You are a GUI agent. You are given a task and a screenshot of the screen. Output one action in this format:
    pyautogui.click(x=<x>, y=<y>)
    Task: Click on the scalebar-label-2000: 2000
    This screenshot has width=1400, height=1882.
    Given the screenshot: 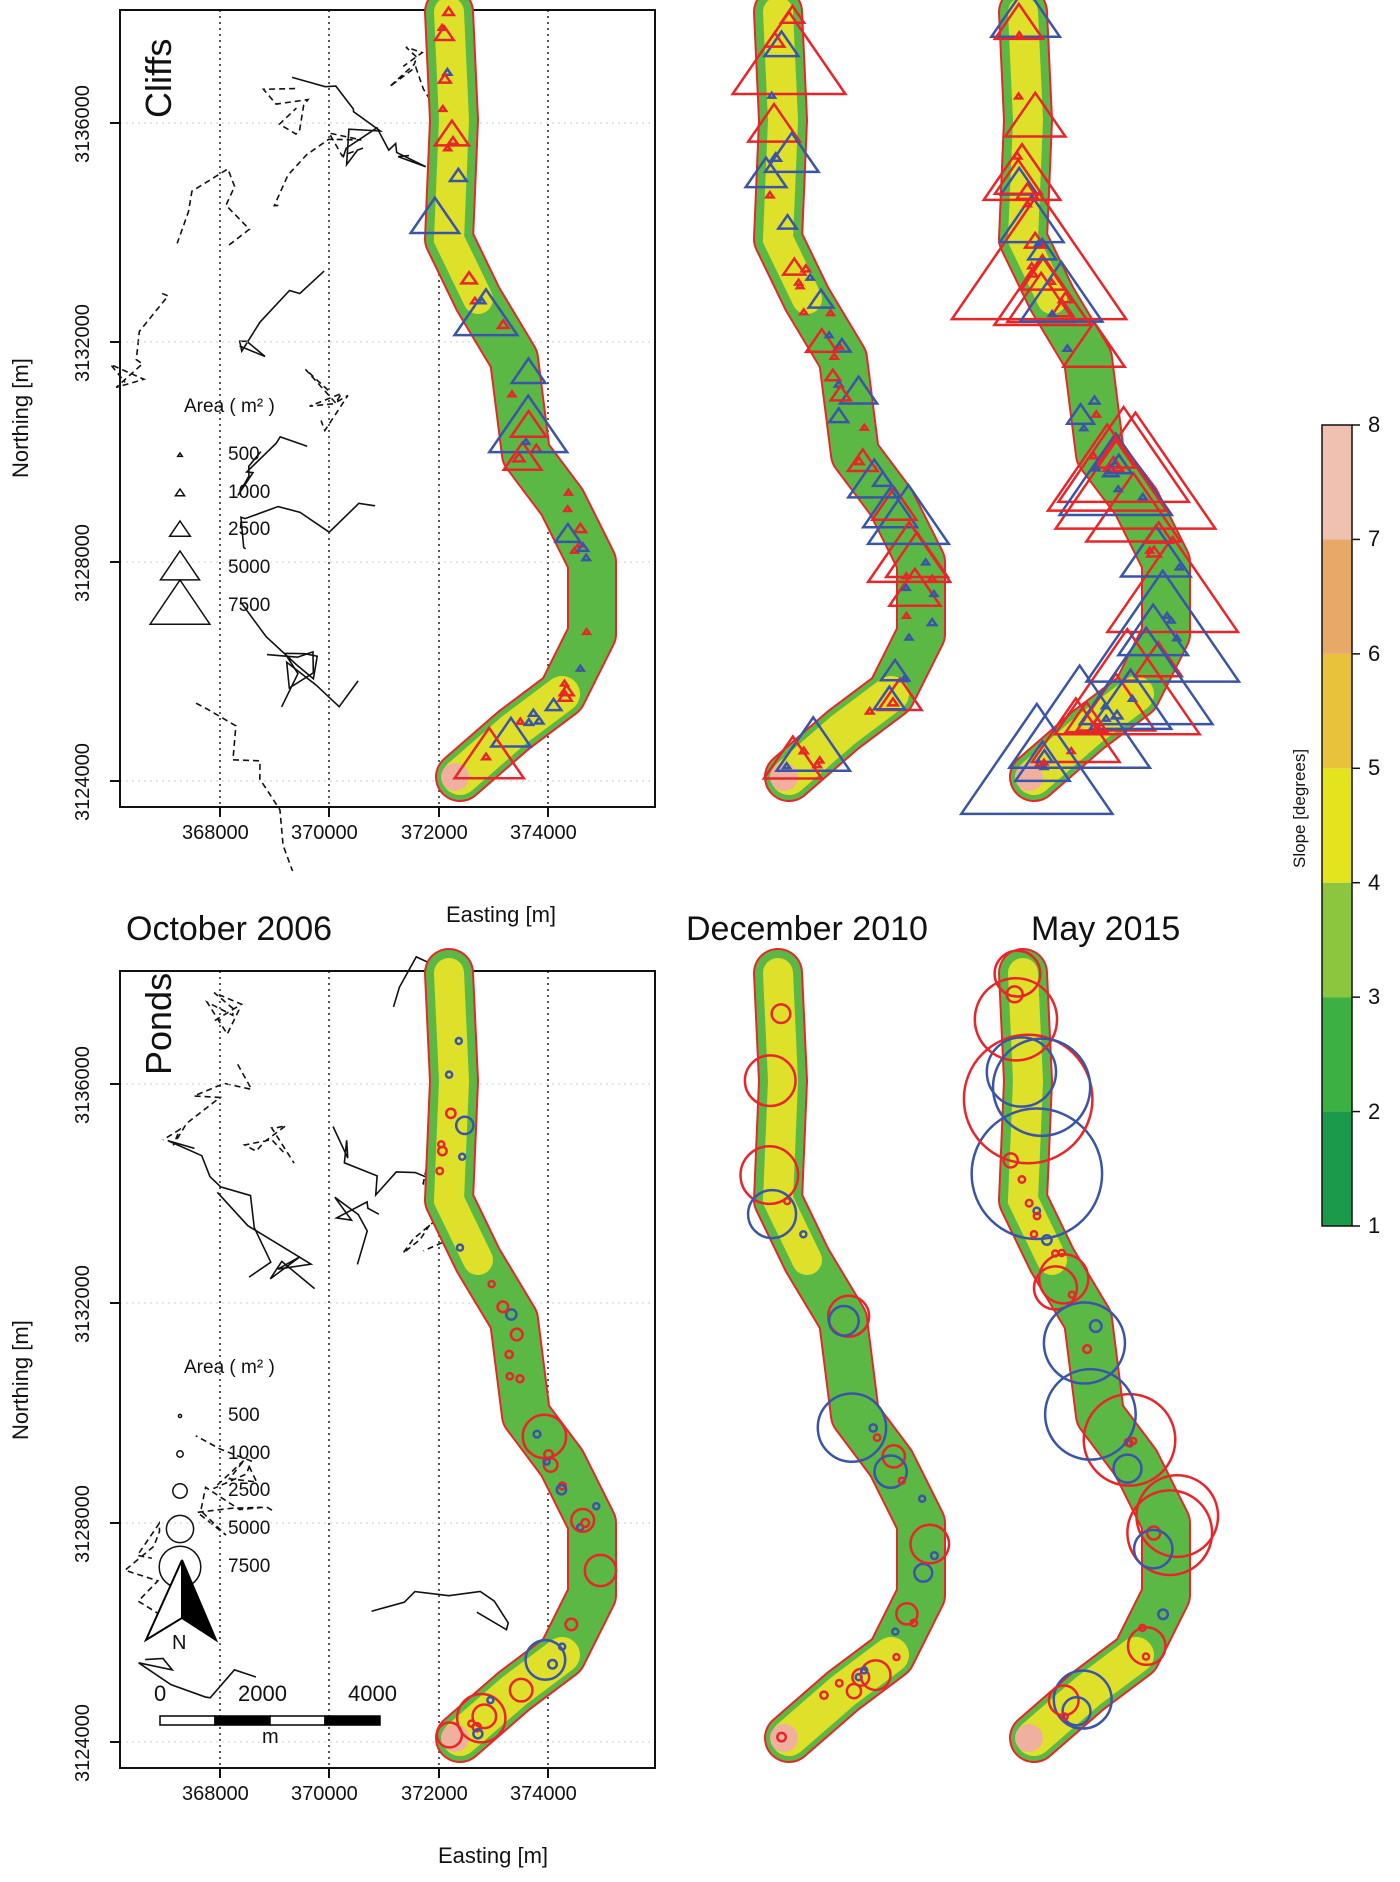 What is the action you would take?
    pyautogui.click(x=262, y=1693)
    